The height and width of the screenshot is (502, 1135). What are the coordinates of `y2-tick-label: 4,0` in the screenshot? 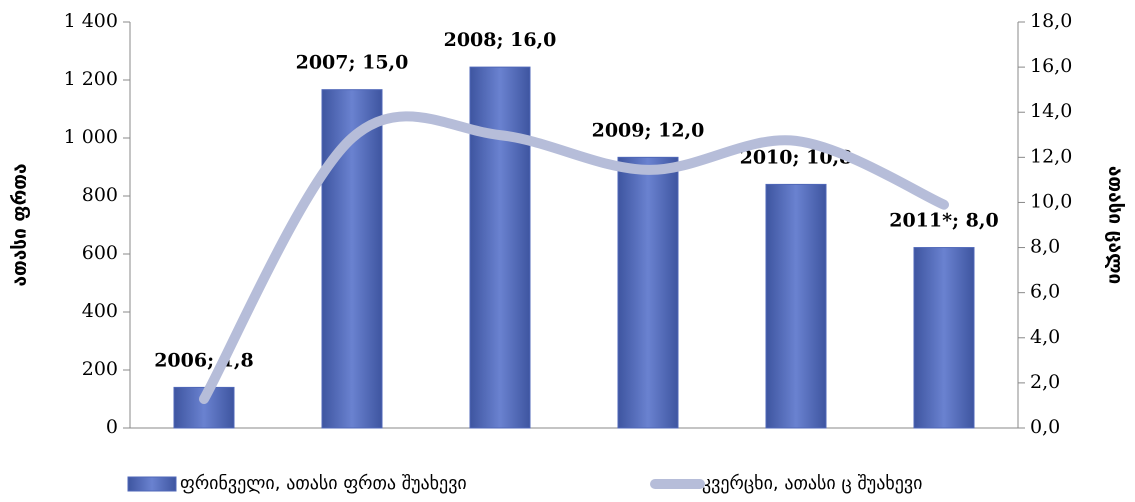 It's located at (1045, 337).